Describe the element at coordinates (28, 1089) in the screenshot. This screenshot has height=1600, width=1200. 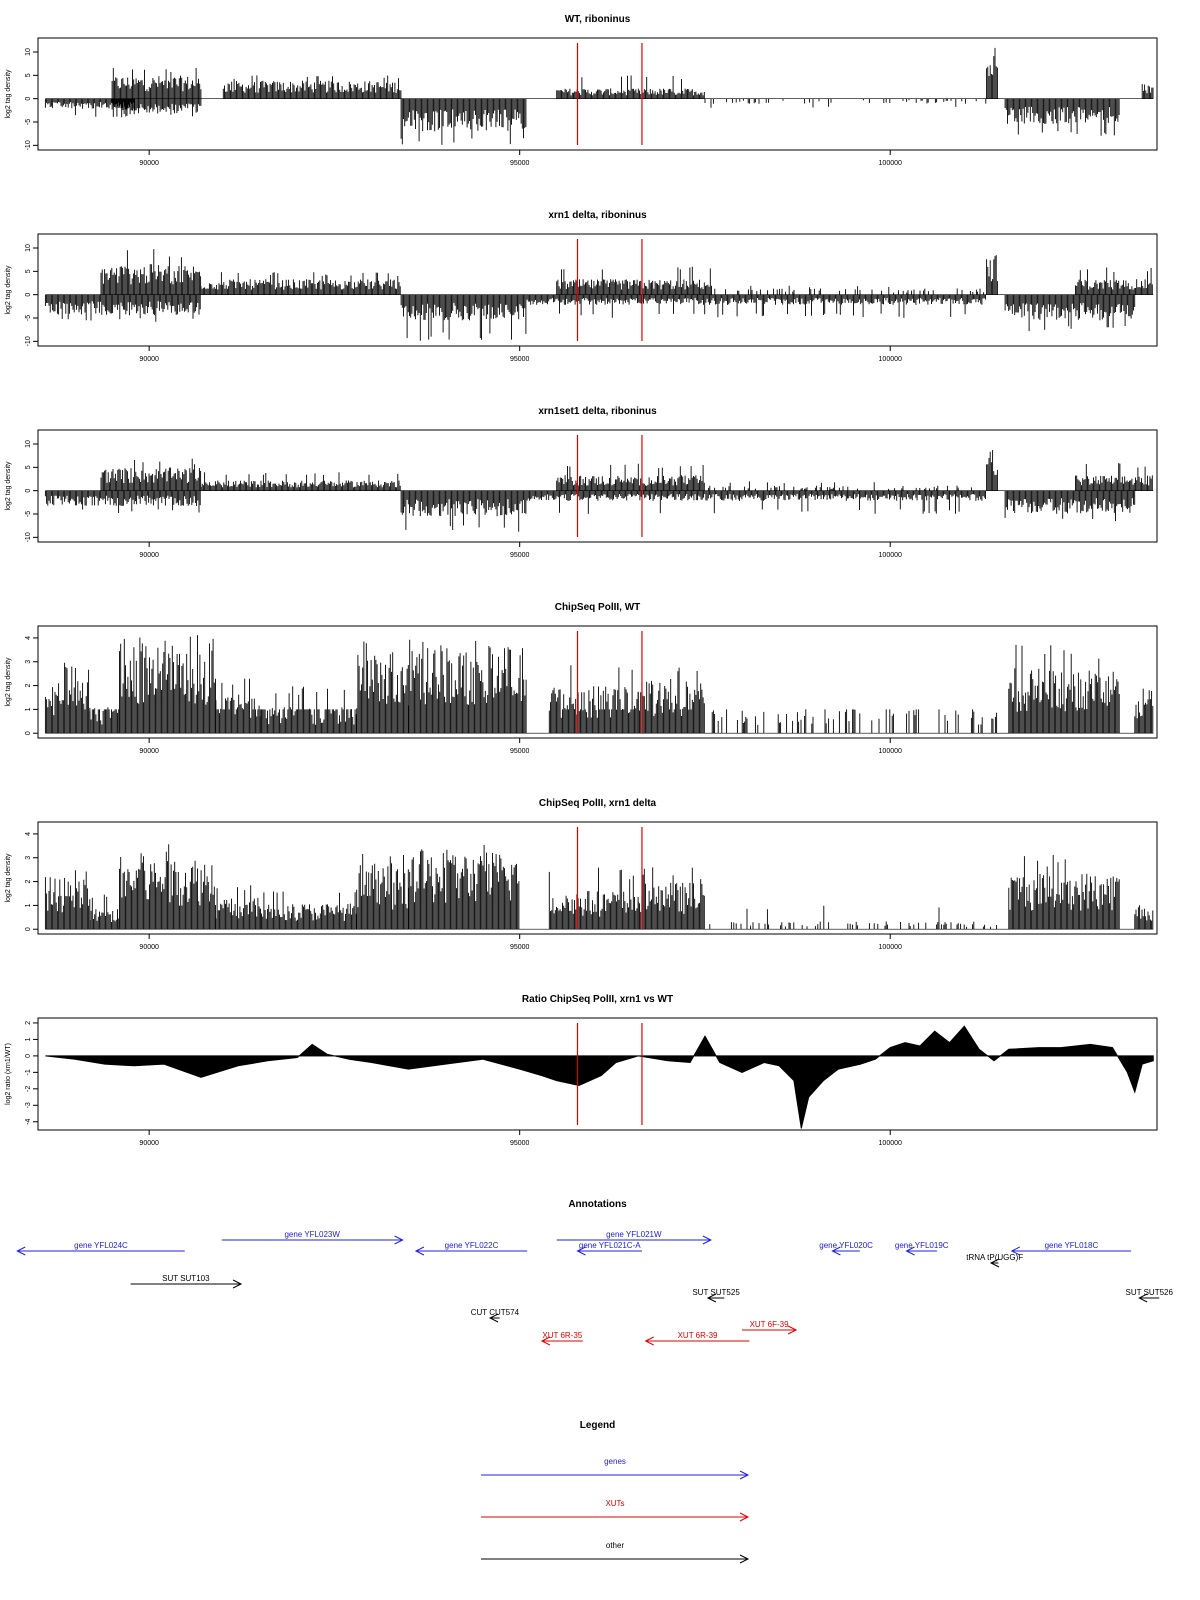
I see `y-tick-label: -2` at that location.